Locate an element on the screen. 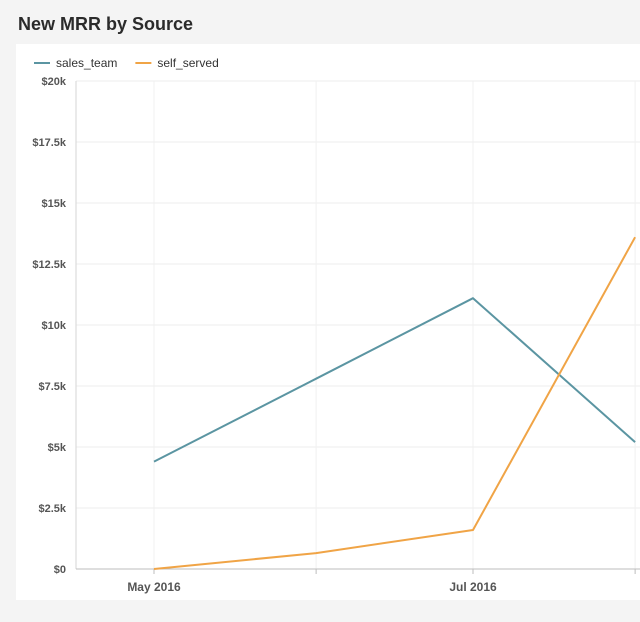 This screenshot has width=640, height=622. y-tick-label: $15k is located at coordinates (54, 204).